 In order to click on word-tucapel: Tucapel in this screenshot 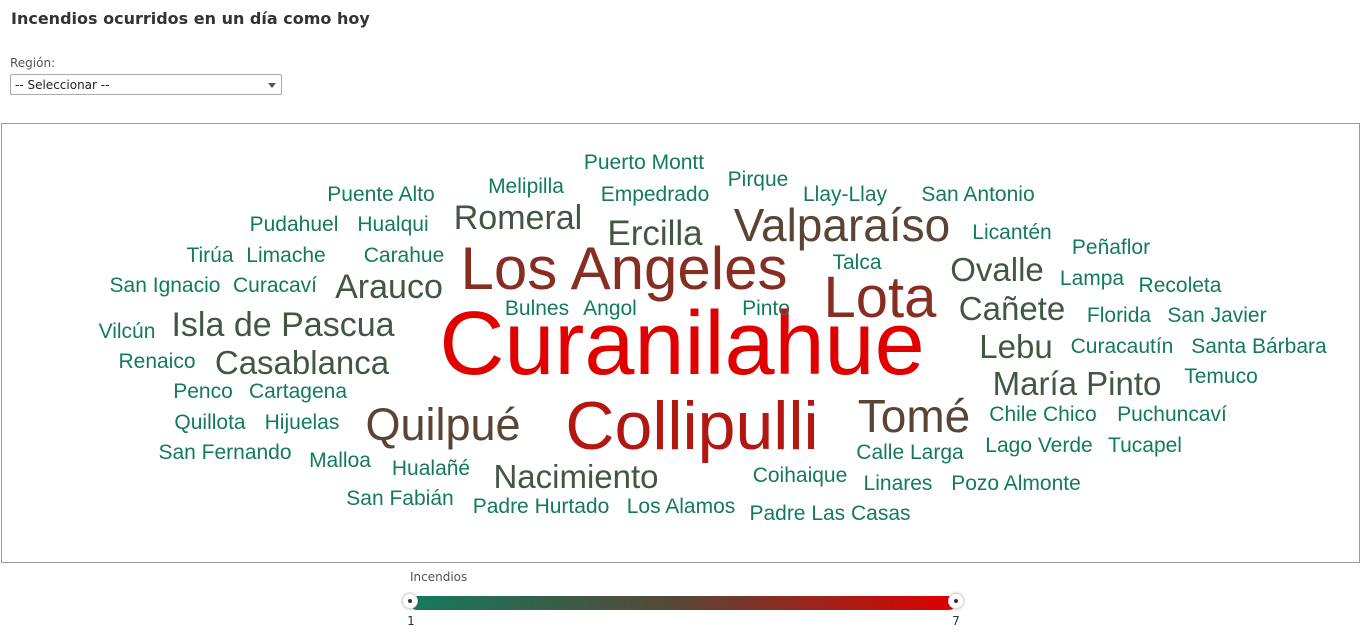, I will do `click(1145, 445)`.